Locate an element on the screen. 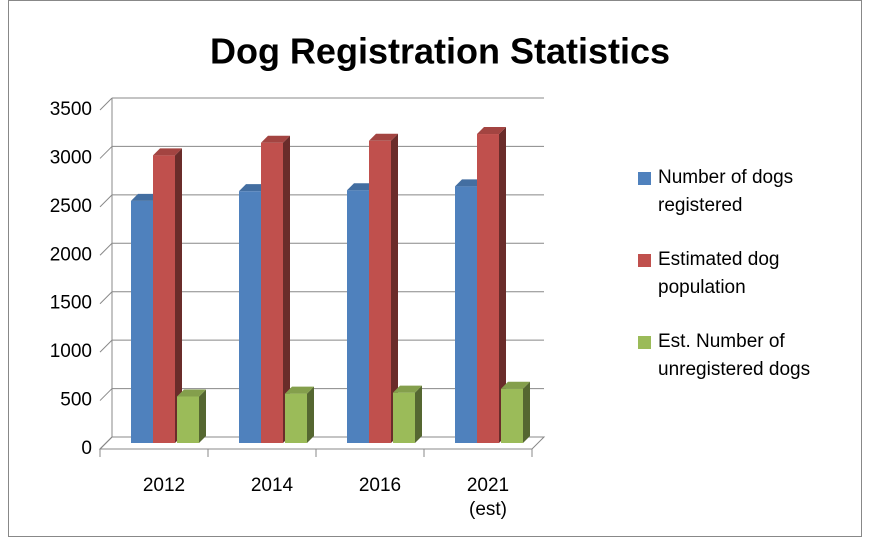  legend-label: Number of dogs registered is located at coordinates (726, 191).